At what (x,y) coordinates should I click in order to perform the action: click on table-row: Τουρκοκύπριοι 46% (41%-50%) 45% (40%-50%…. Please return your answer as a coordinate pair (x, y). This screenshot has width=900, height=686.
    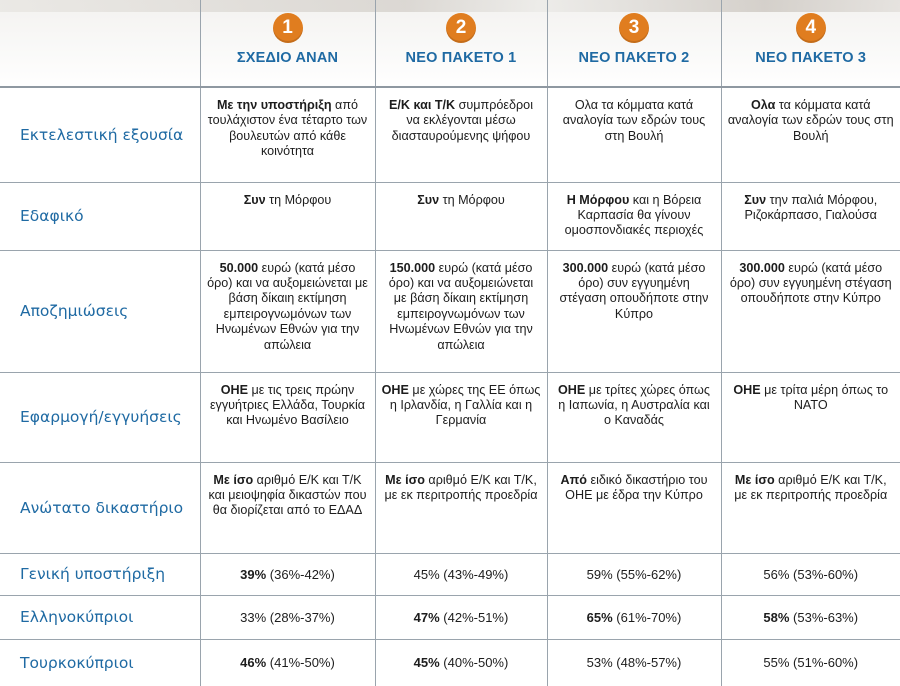
    Looking at the image, I should click on (450, 662).